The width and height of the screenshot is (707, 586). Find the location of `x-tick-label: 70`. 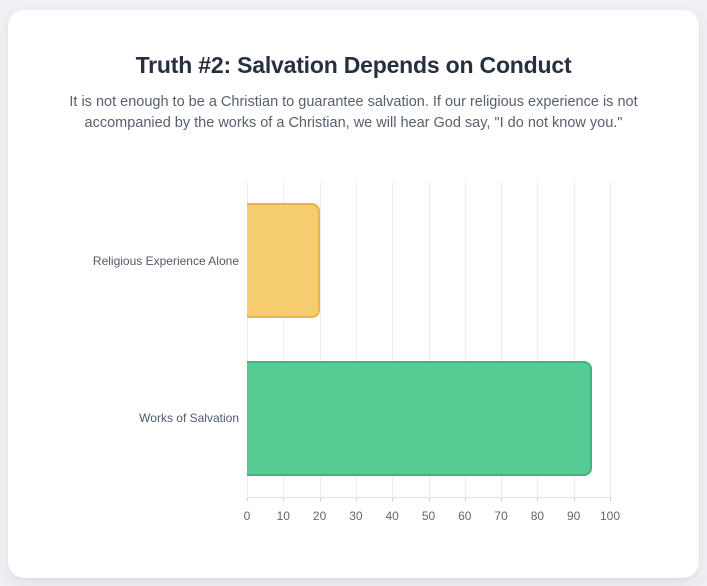

x-tick-label: 70 is located at coordinates (501, 516).